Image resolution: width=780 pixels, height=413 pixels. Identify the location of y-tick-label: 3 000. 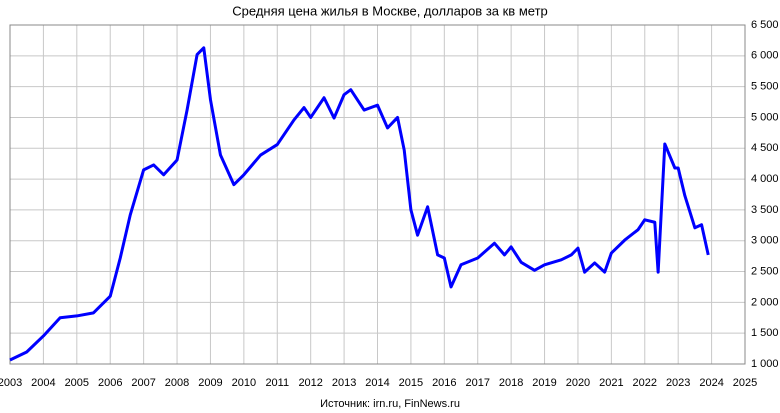
(765, 241).